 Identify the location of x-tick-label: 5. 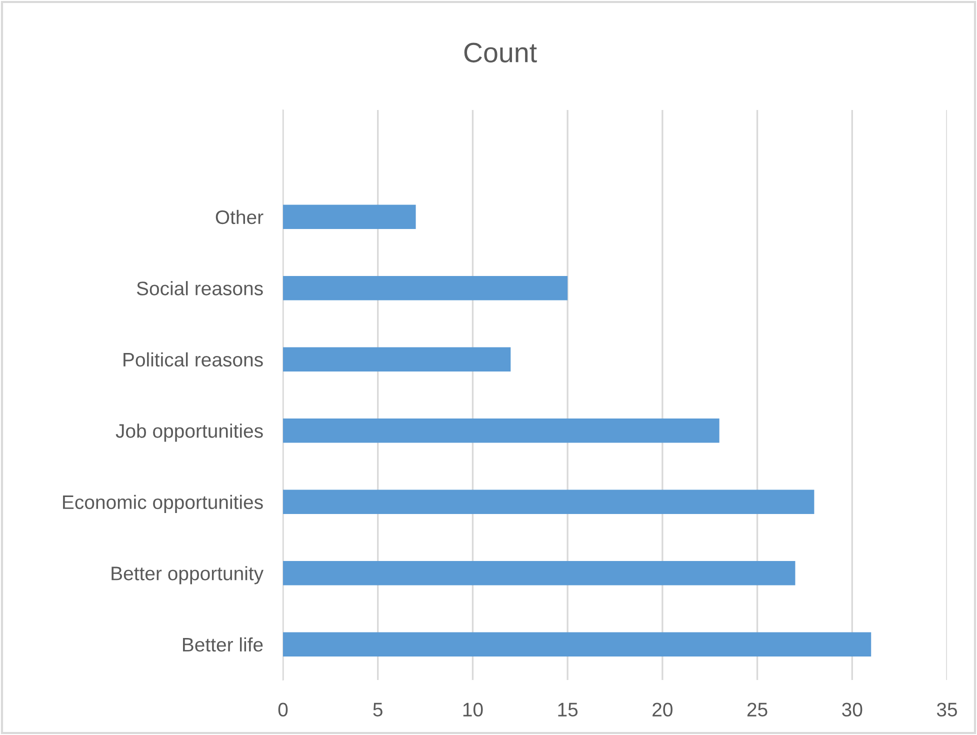
(377, 709).